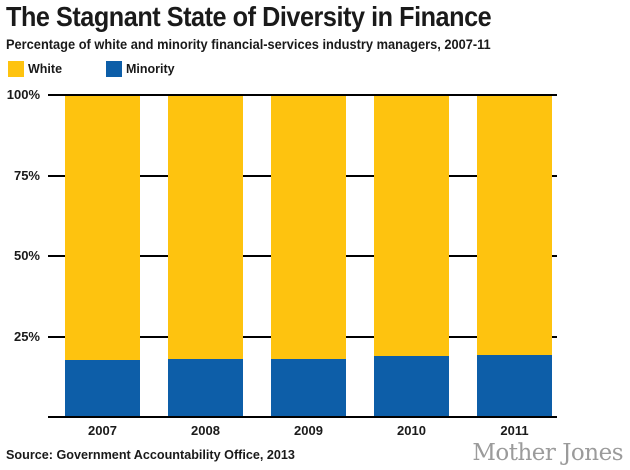  What do you see at coordinates (150, 69) in the screenshot?
I see `legend-label-minority: Minority` at bounding box center [150, 69].